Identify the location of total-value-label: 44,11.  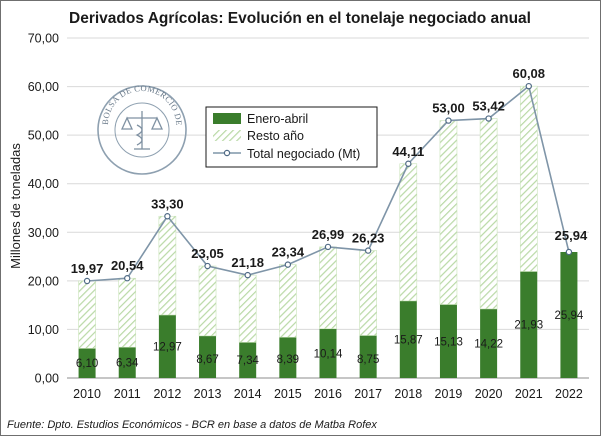
(408, 151).